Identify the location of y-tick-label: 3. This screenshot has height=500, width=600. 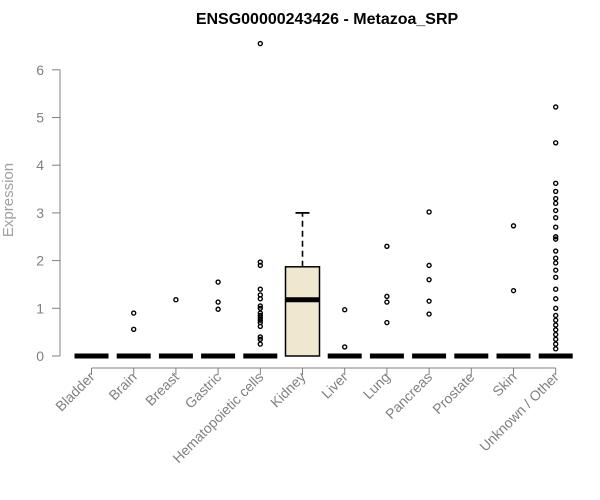
(40, 213).